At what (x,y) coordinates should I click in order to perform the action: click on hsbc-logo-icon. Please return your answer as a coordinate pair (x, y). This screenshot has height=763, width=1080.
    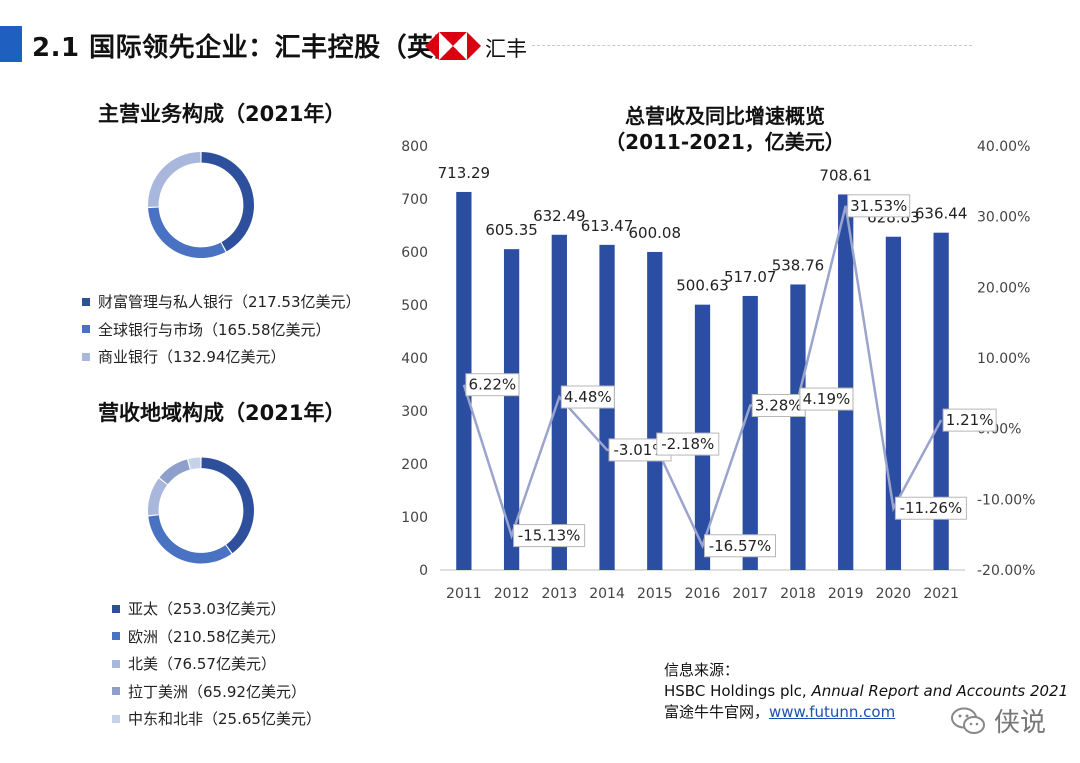
    Looking at the image, I should click on (453, 46).